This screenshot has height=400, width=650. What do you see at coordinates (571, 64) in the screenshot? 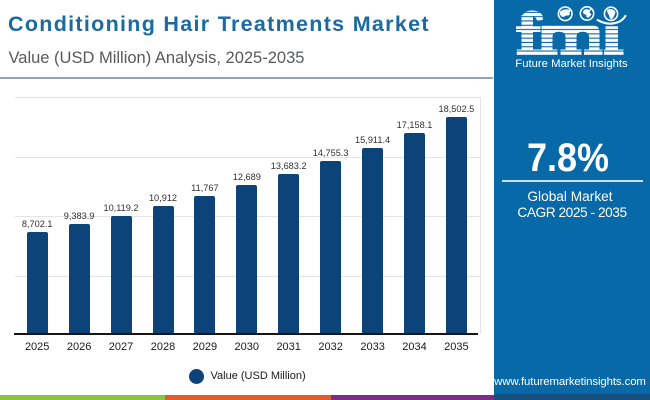
I see `svg-text: Future Market Insights` at bounding box center [571, 64].